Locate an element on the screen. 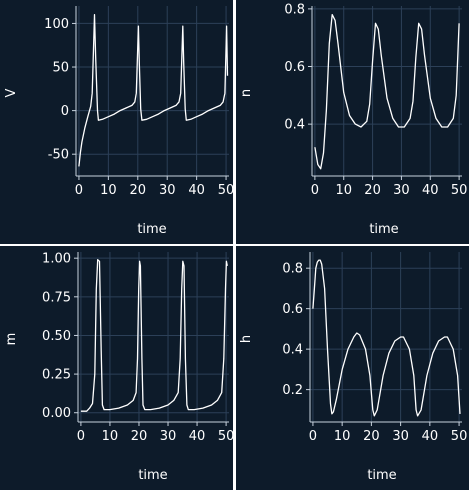 This screenshot has width=469, height=490. y-ticks-m: 0.00 0.25 0.50 0.75 1.00 is located at coordinates (60, 336).